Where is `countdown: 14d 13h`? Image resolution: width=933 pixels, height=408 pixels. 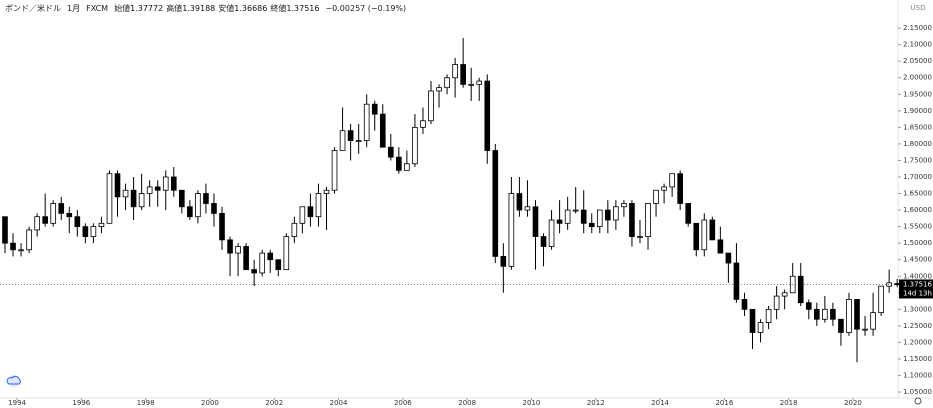 countdown: 14d 13h is located at coordinates (917, 293).